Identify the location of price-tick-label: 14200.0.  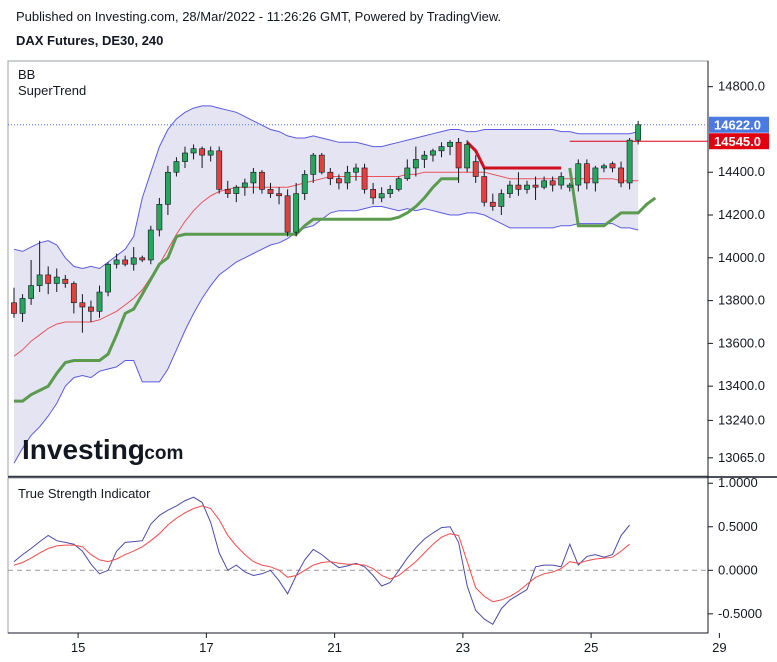
(741, 214).